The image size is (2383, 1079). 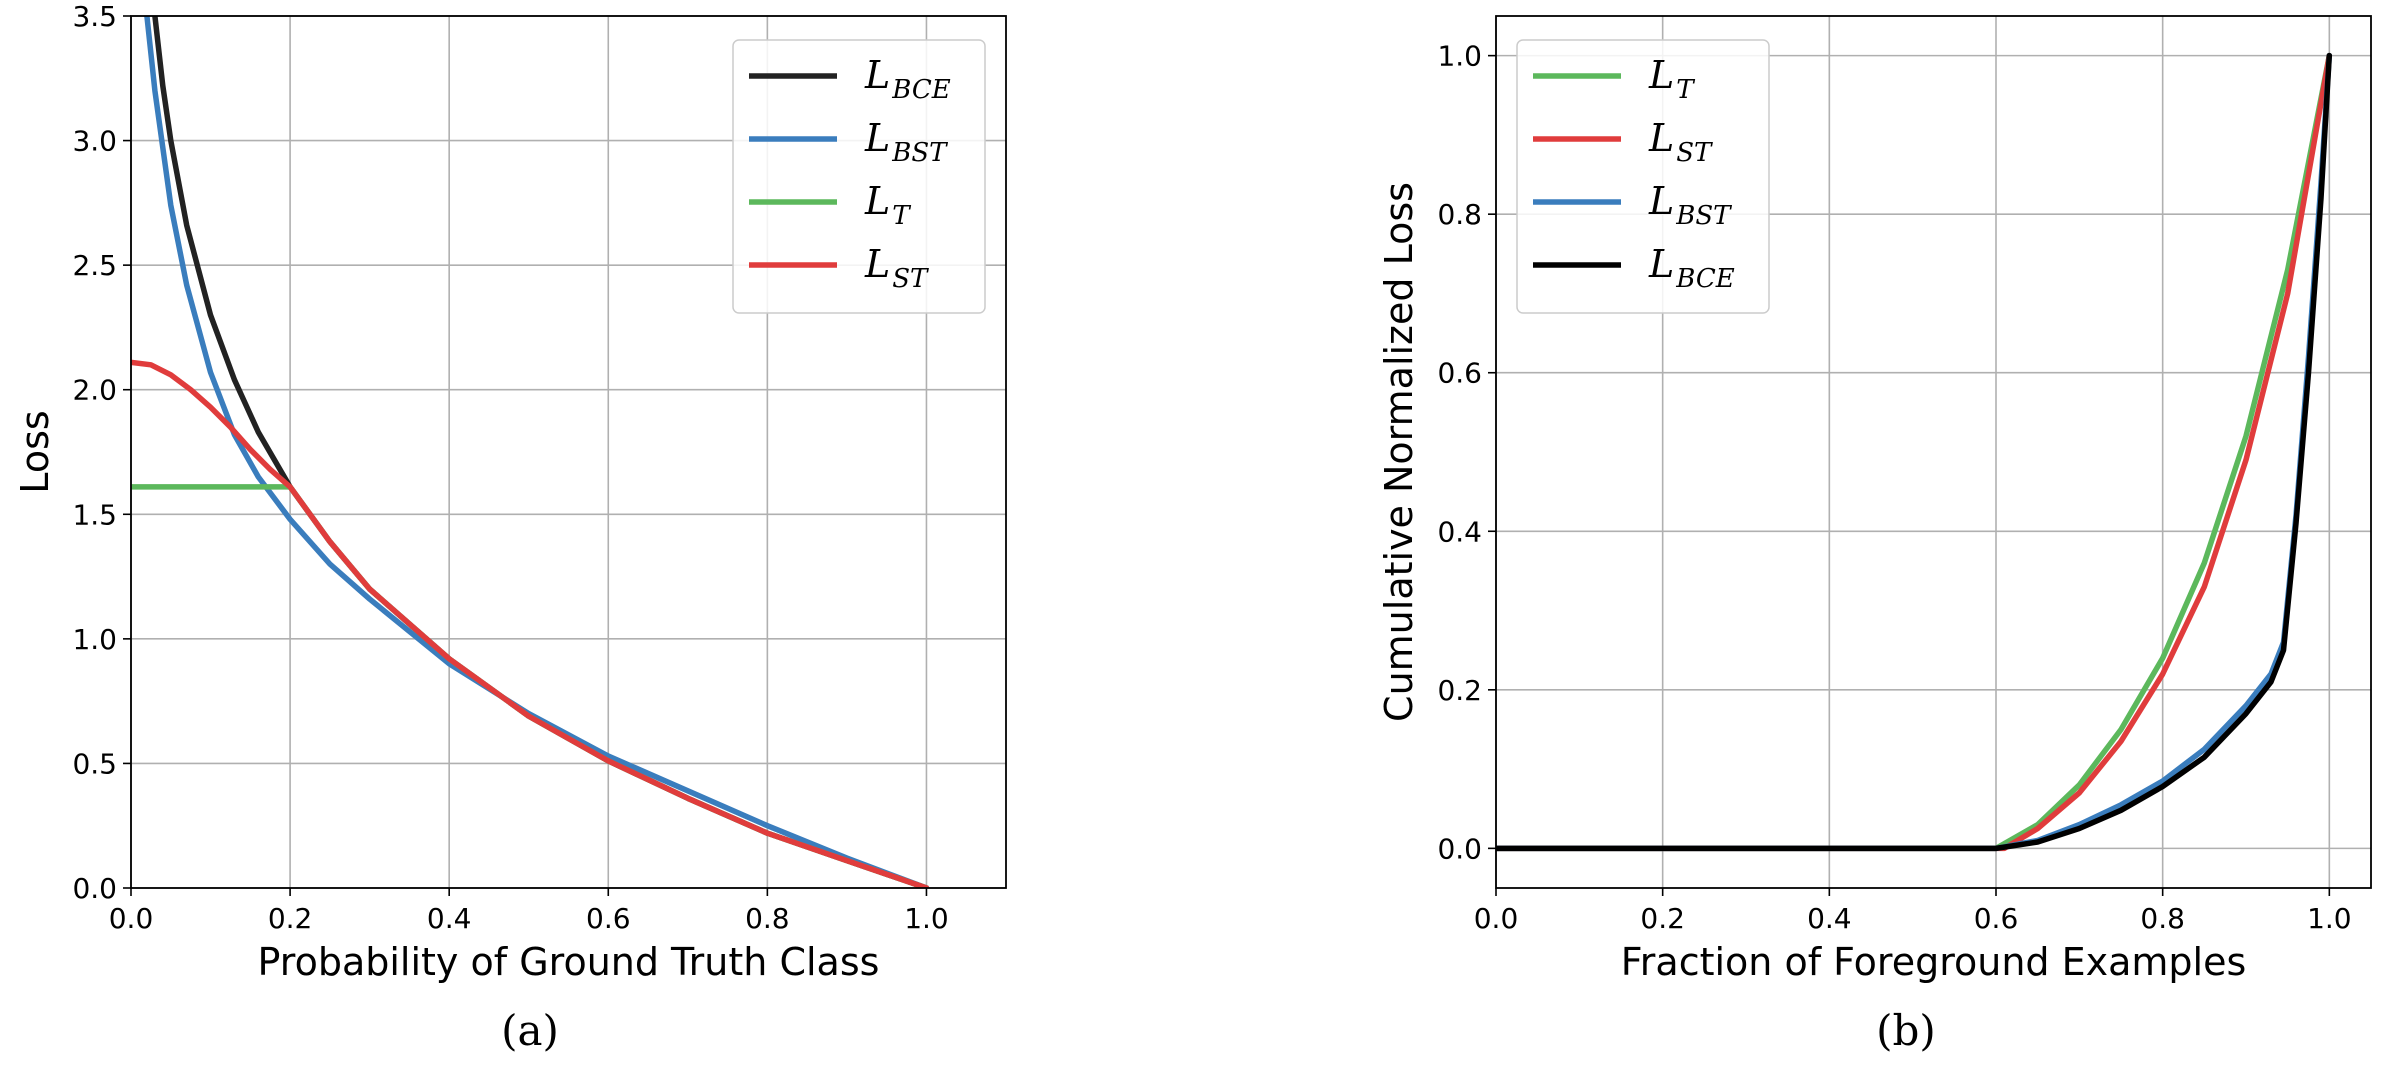 I want to click on chart-b-xtick-label: 0.0, so click(x=1496, y=918).